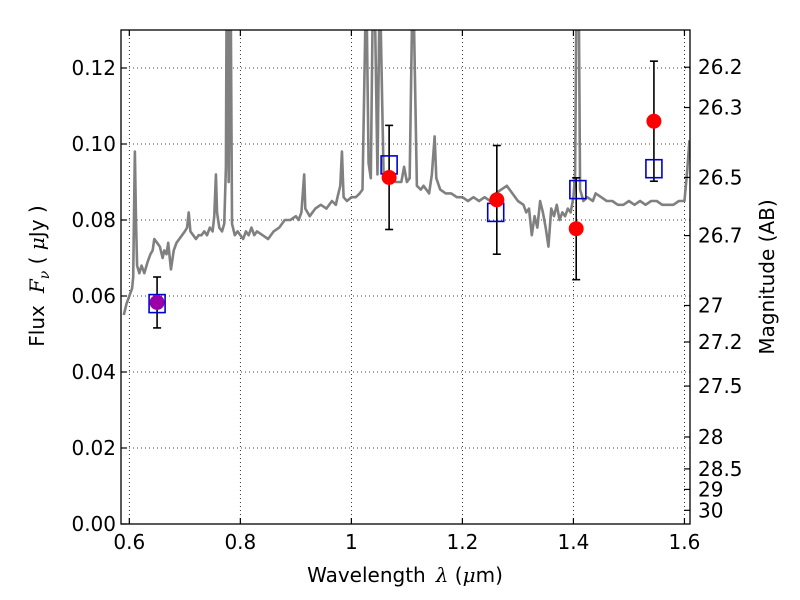  Describe the element at coordinates (710, 437) in the screenshot. I see `mag-tick-label: 28` at that location.